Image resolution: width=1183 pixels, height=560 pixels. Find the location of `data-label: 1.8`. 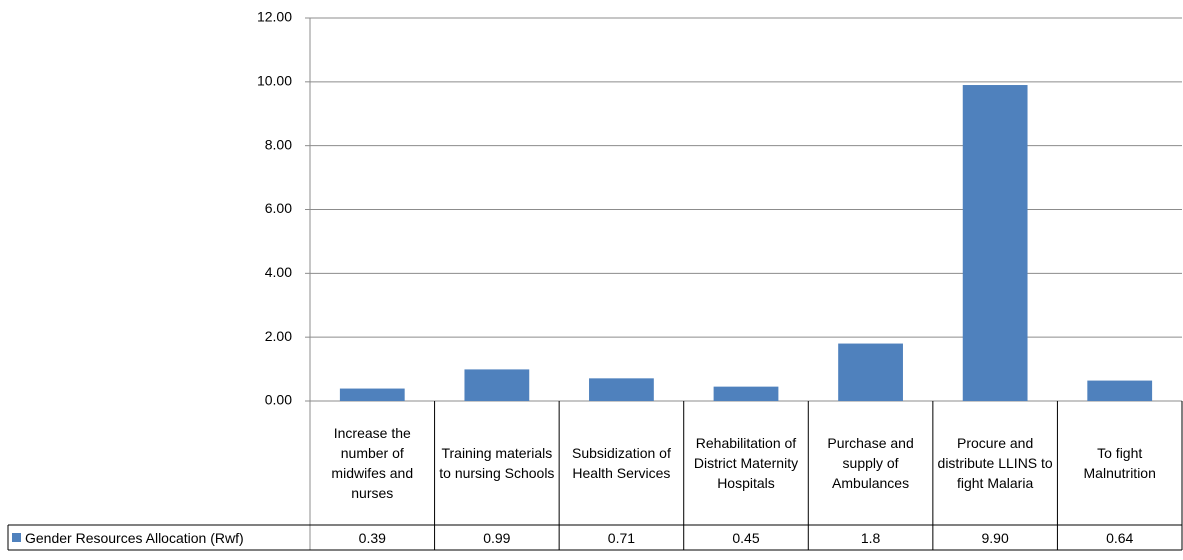

data-label: 1.8 is located at coordinates (870, 537).